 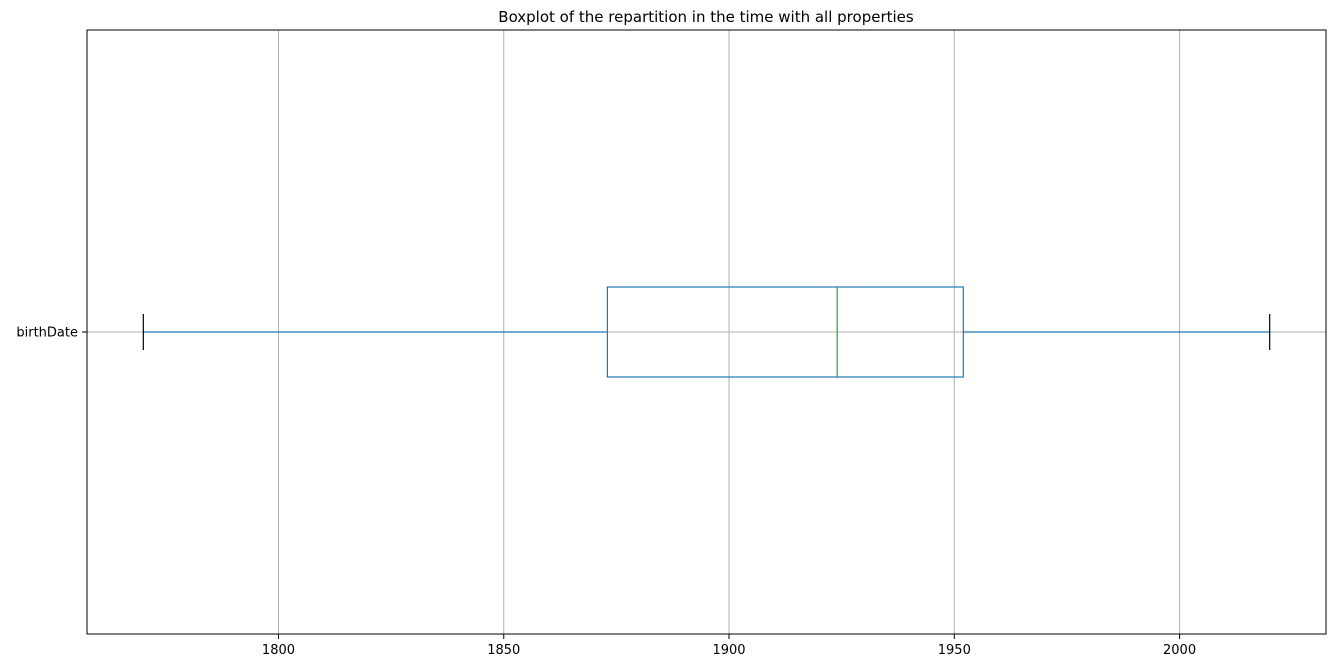 What do you see at coordinates (785, 332) in the screenshot?
I see `iqr-box` at bounding box center [785, 332].